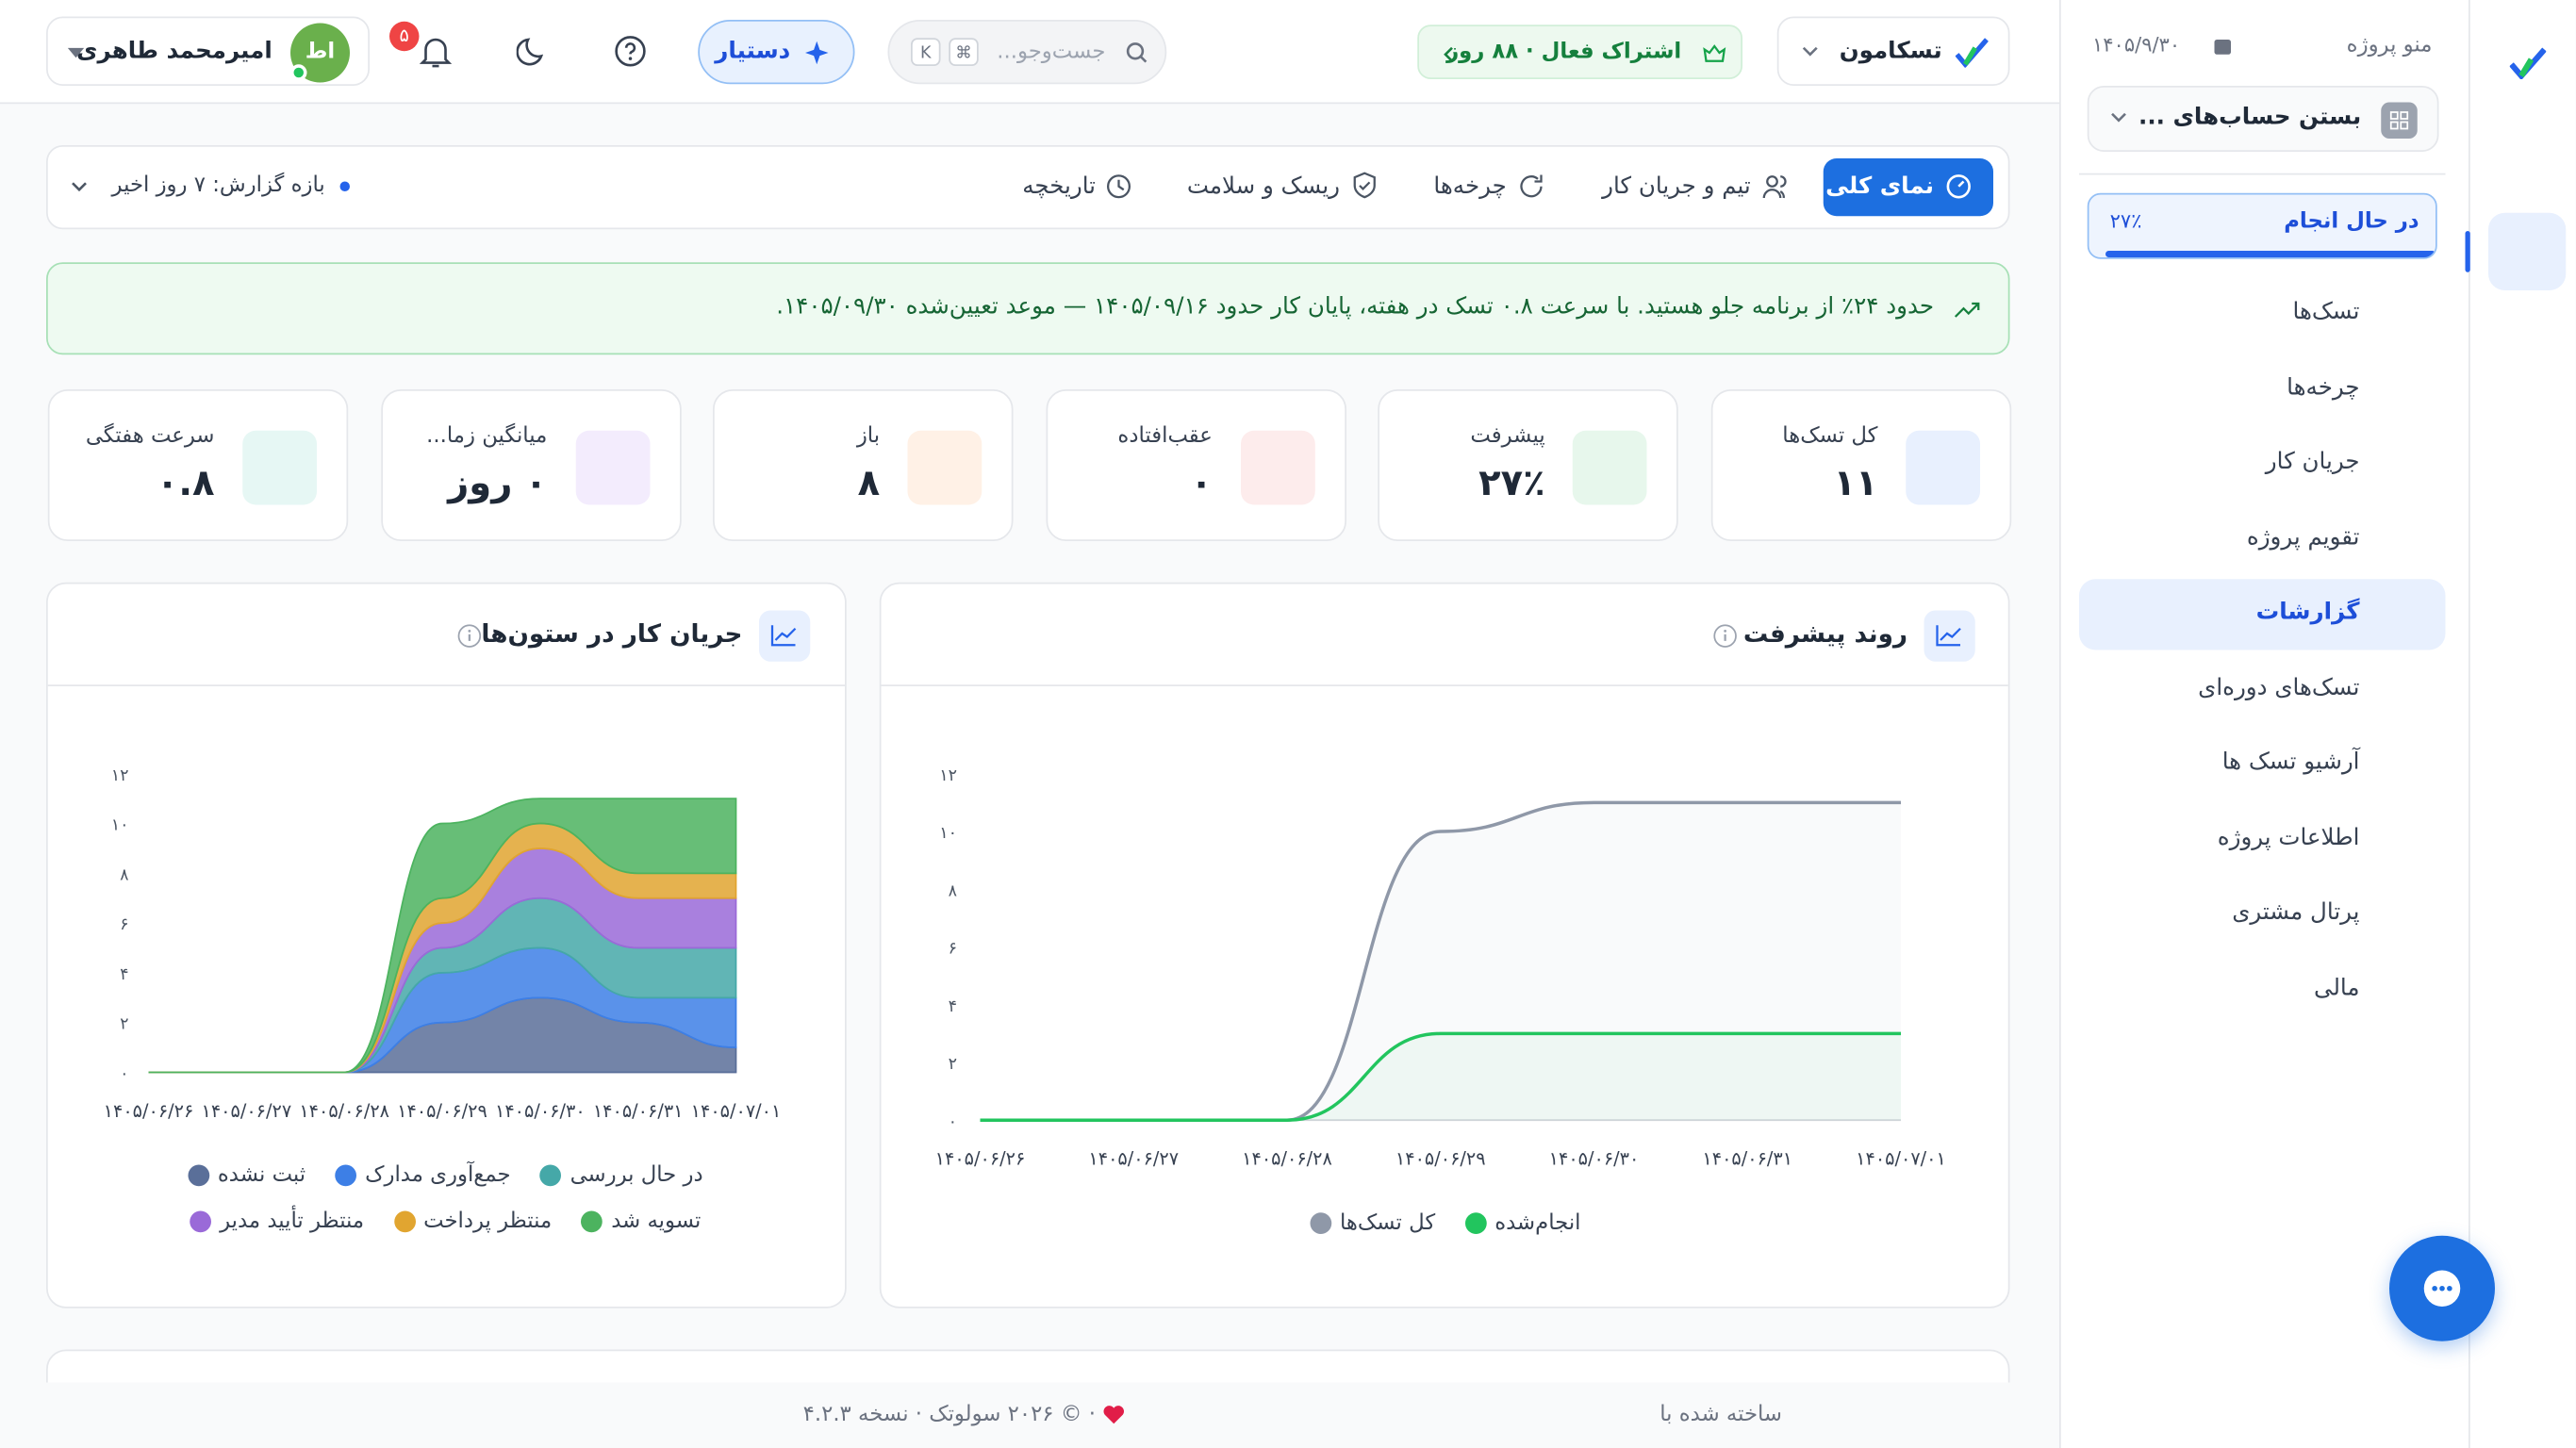 The image size is (2576, 1448). Describe the element at coordinates (2262, 614) in the screenshot. I see `nav-item: گزارشات` at that location.